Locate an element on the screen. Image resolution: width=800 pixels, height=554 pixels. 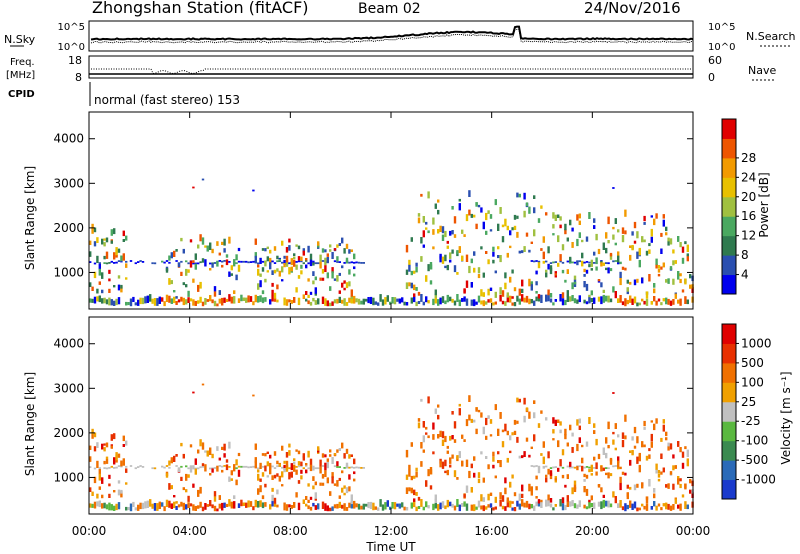
freq-label-2: [MHz] is located at coordinates (20, 75).